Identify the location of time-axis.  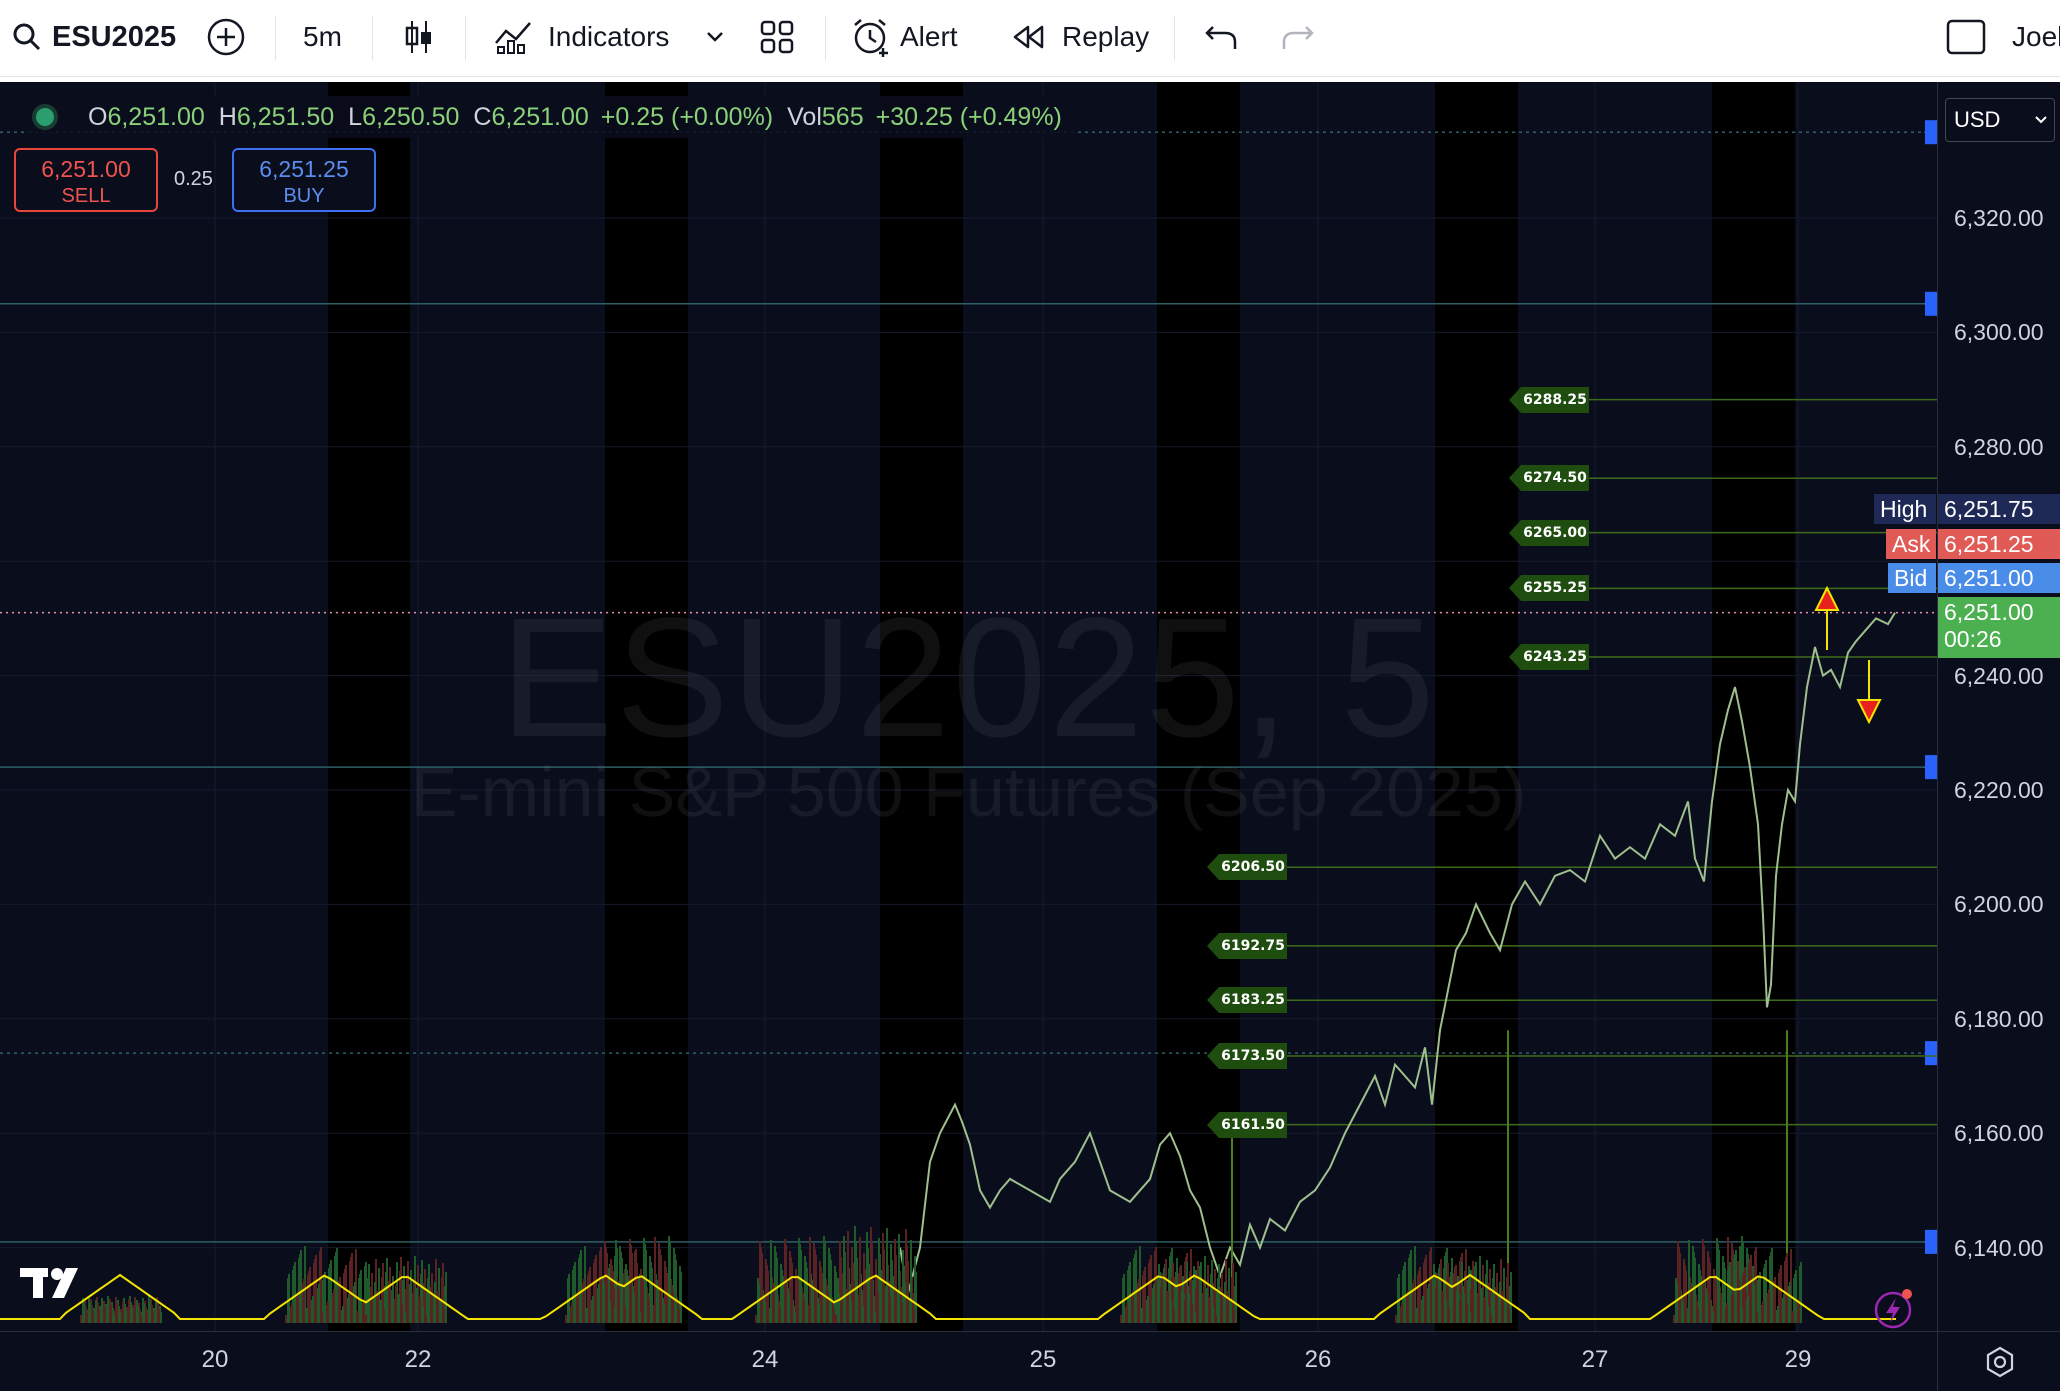
(968, 1361).